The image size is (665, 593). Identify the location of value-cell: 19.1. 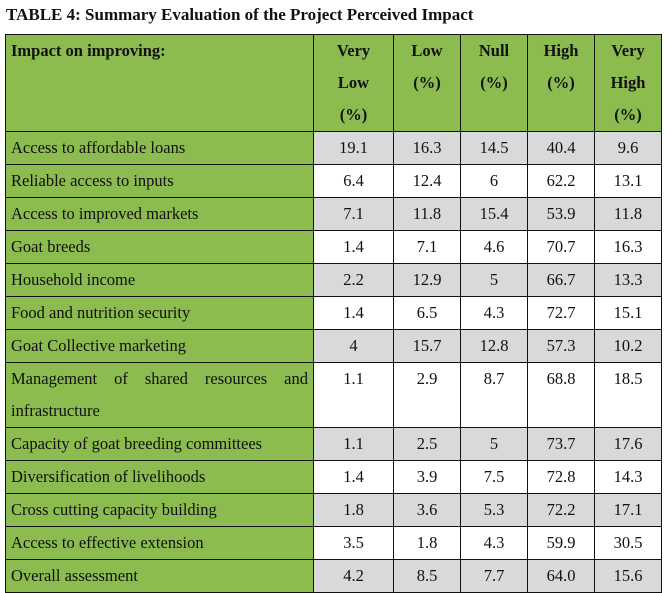
(353, 148).